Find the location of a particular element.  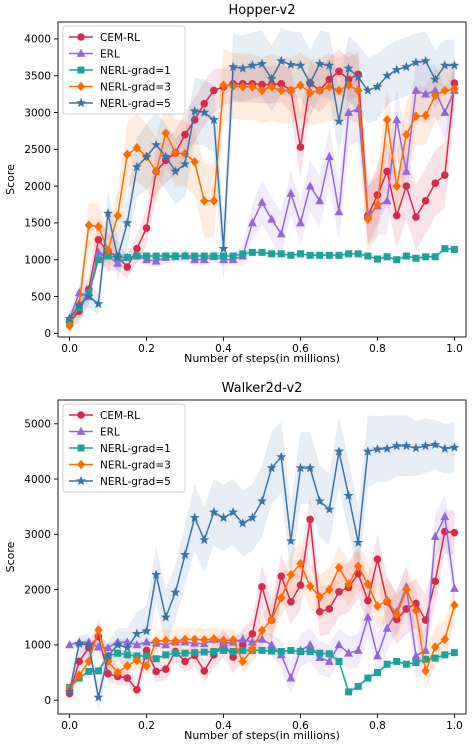

y-tick-label: 5000 is located at coordinates (37, 425).